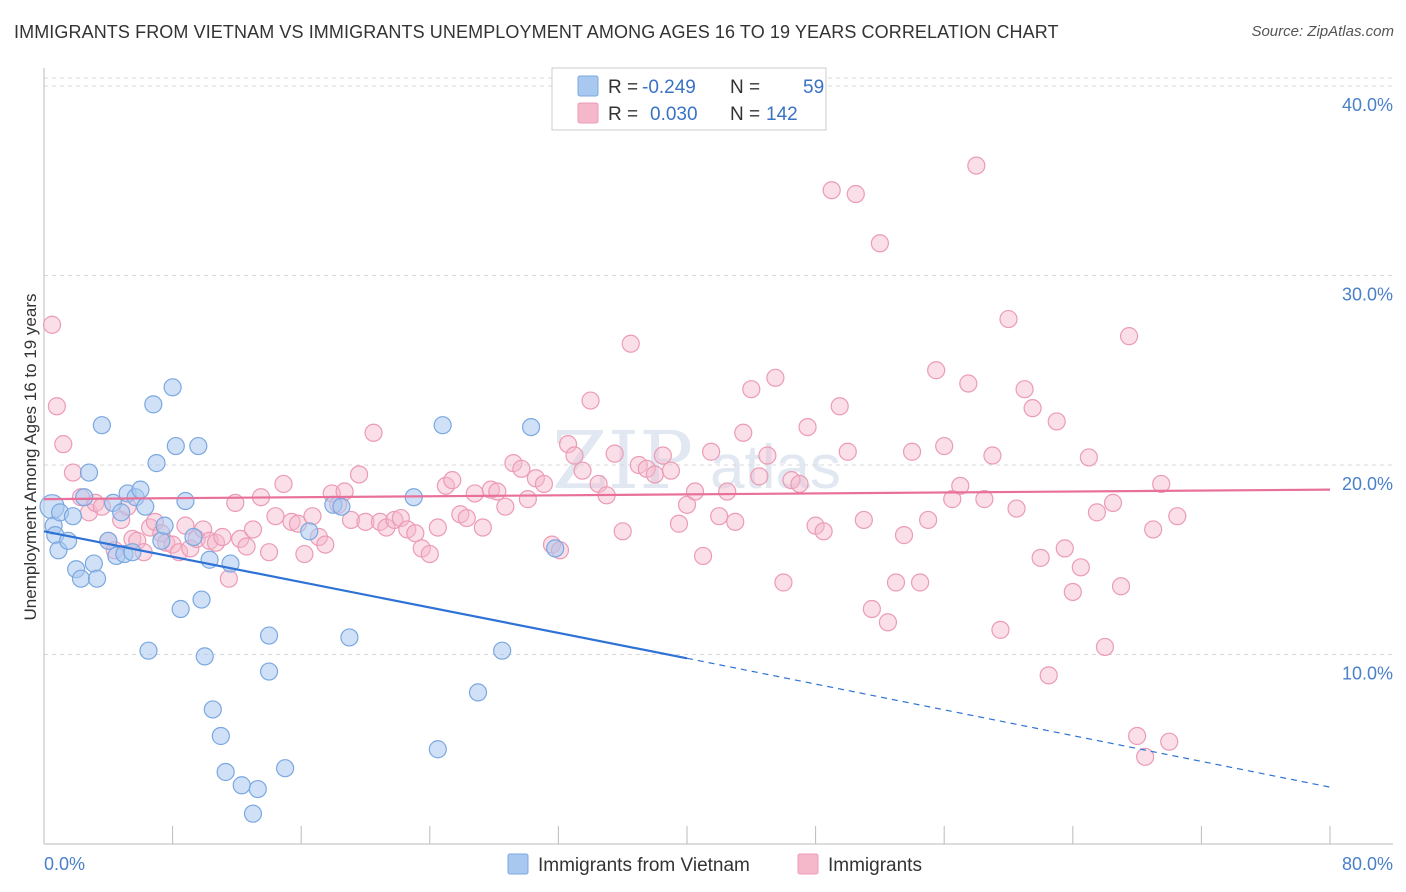 The image size is (1406, 892). I want to click on immigrants-trend-line, so click(687, 494).